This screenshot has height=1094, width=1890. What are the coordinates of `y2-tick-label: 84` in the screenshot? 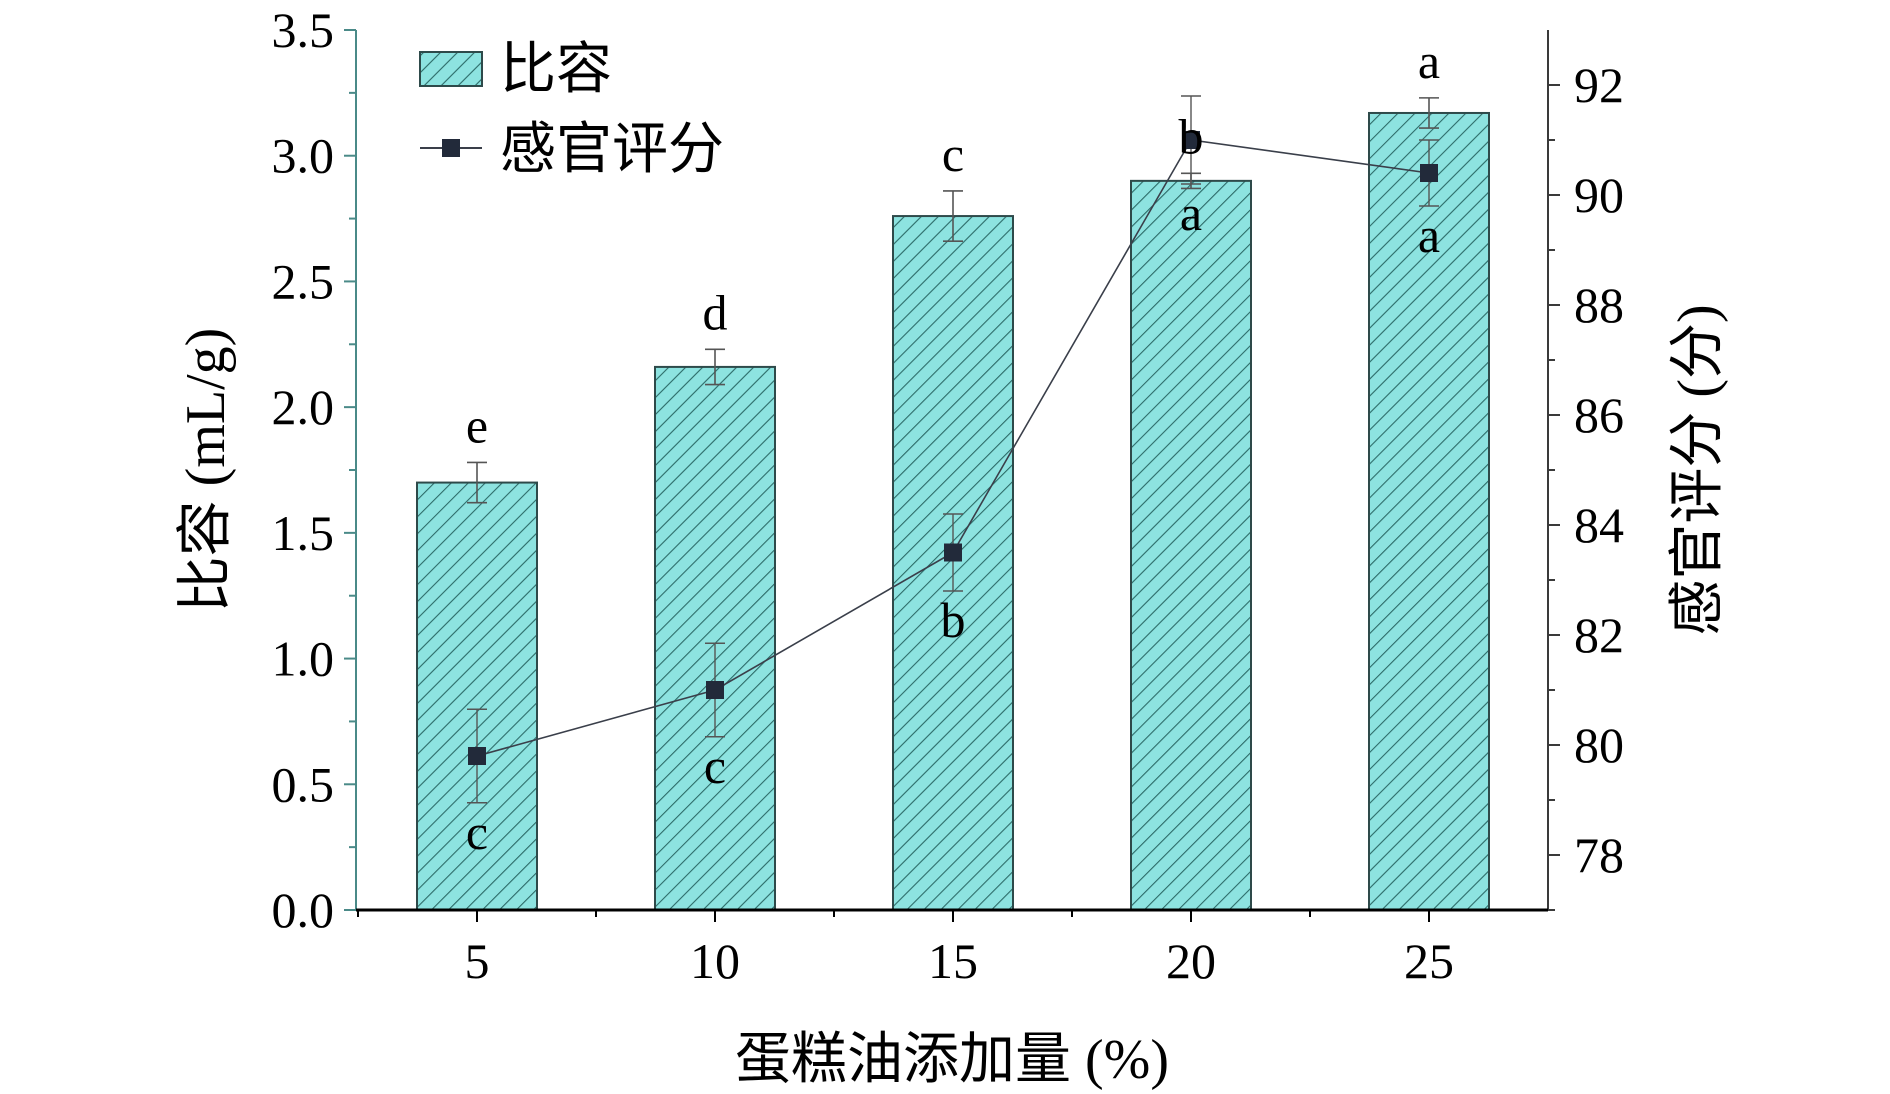 It's located at (1599, 525).